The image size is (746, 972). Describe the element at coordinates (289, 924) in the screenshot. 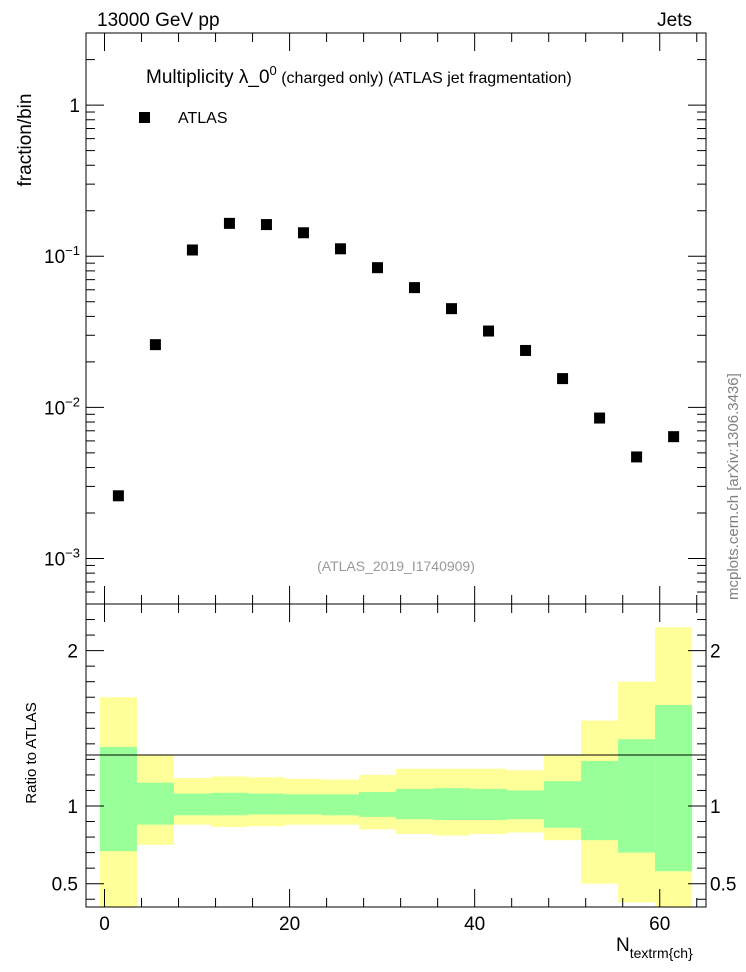

I see `x-tick-label: 20` at that location.